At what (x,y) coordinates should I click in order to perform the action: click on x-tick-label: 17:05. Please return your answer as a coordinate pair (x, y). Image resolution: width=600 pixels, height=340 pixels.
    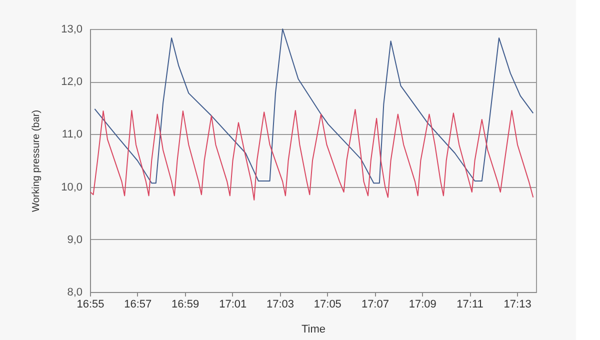
    Looking at the image, I should click on (328, 304).